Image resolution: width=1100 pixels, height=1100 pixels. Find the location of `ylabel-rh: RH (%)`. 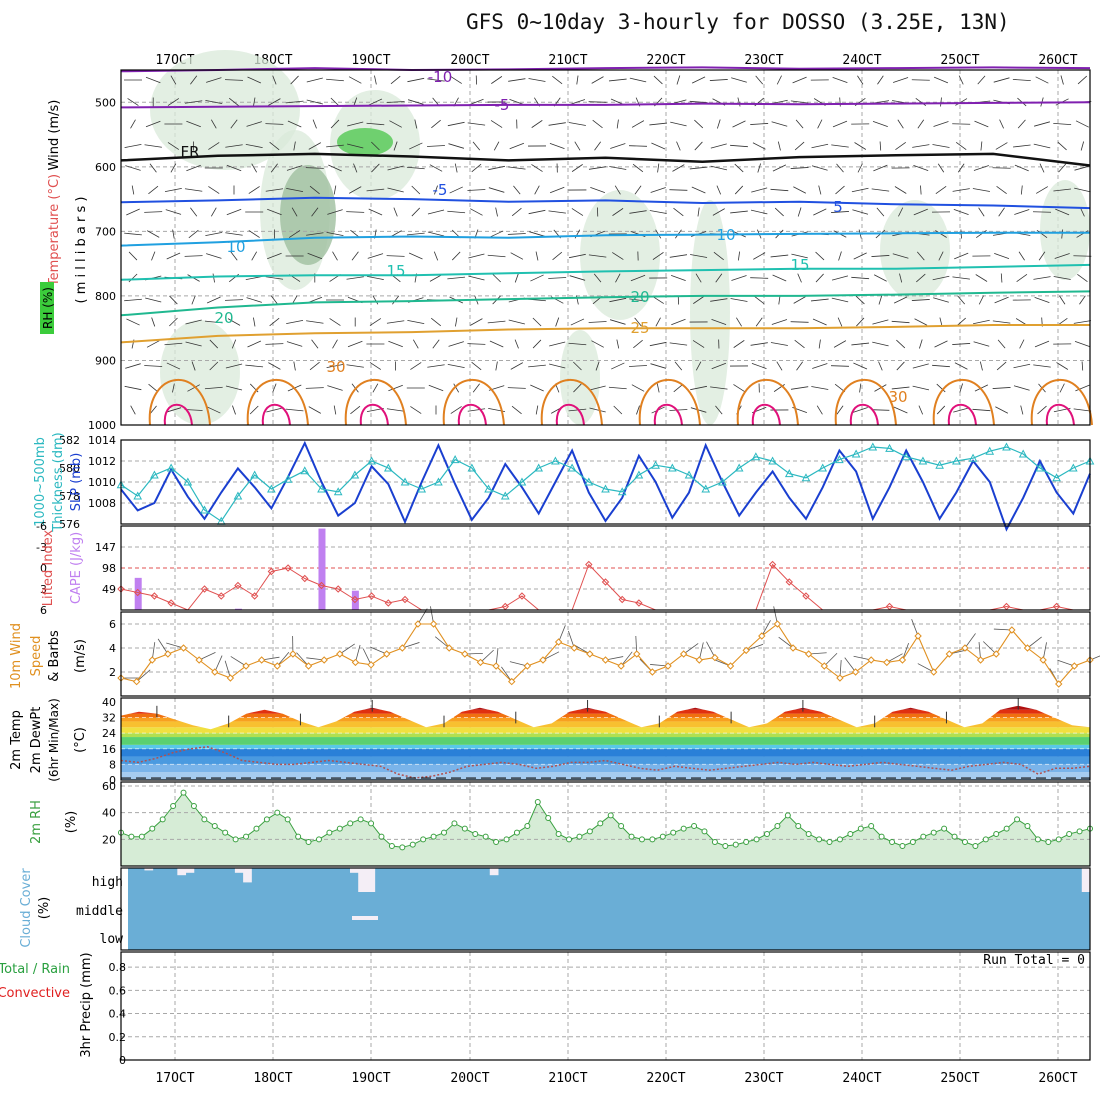

ylabel-rh: RH (%) is located at coordinates (48, 308).